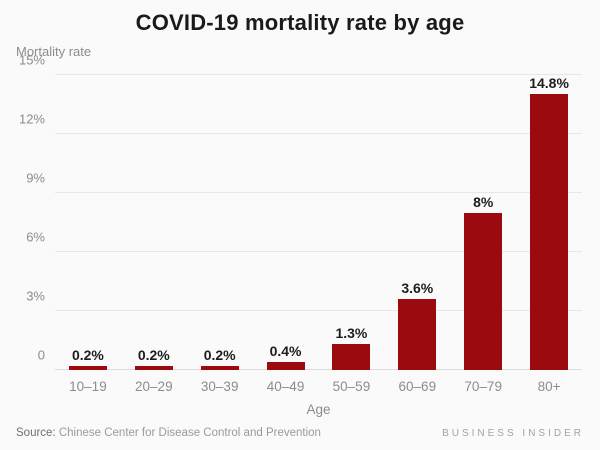  What do you see at coordinates (285, 351) in the screenshot?
I see `bar-value-label: 0.4%` at bounding box center [285, 351].